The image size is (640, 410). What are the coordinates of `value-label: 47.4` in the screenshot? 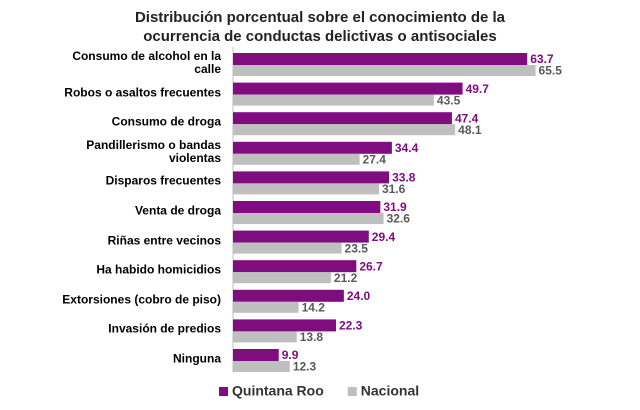 It's located at (467, 118).